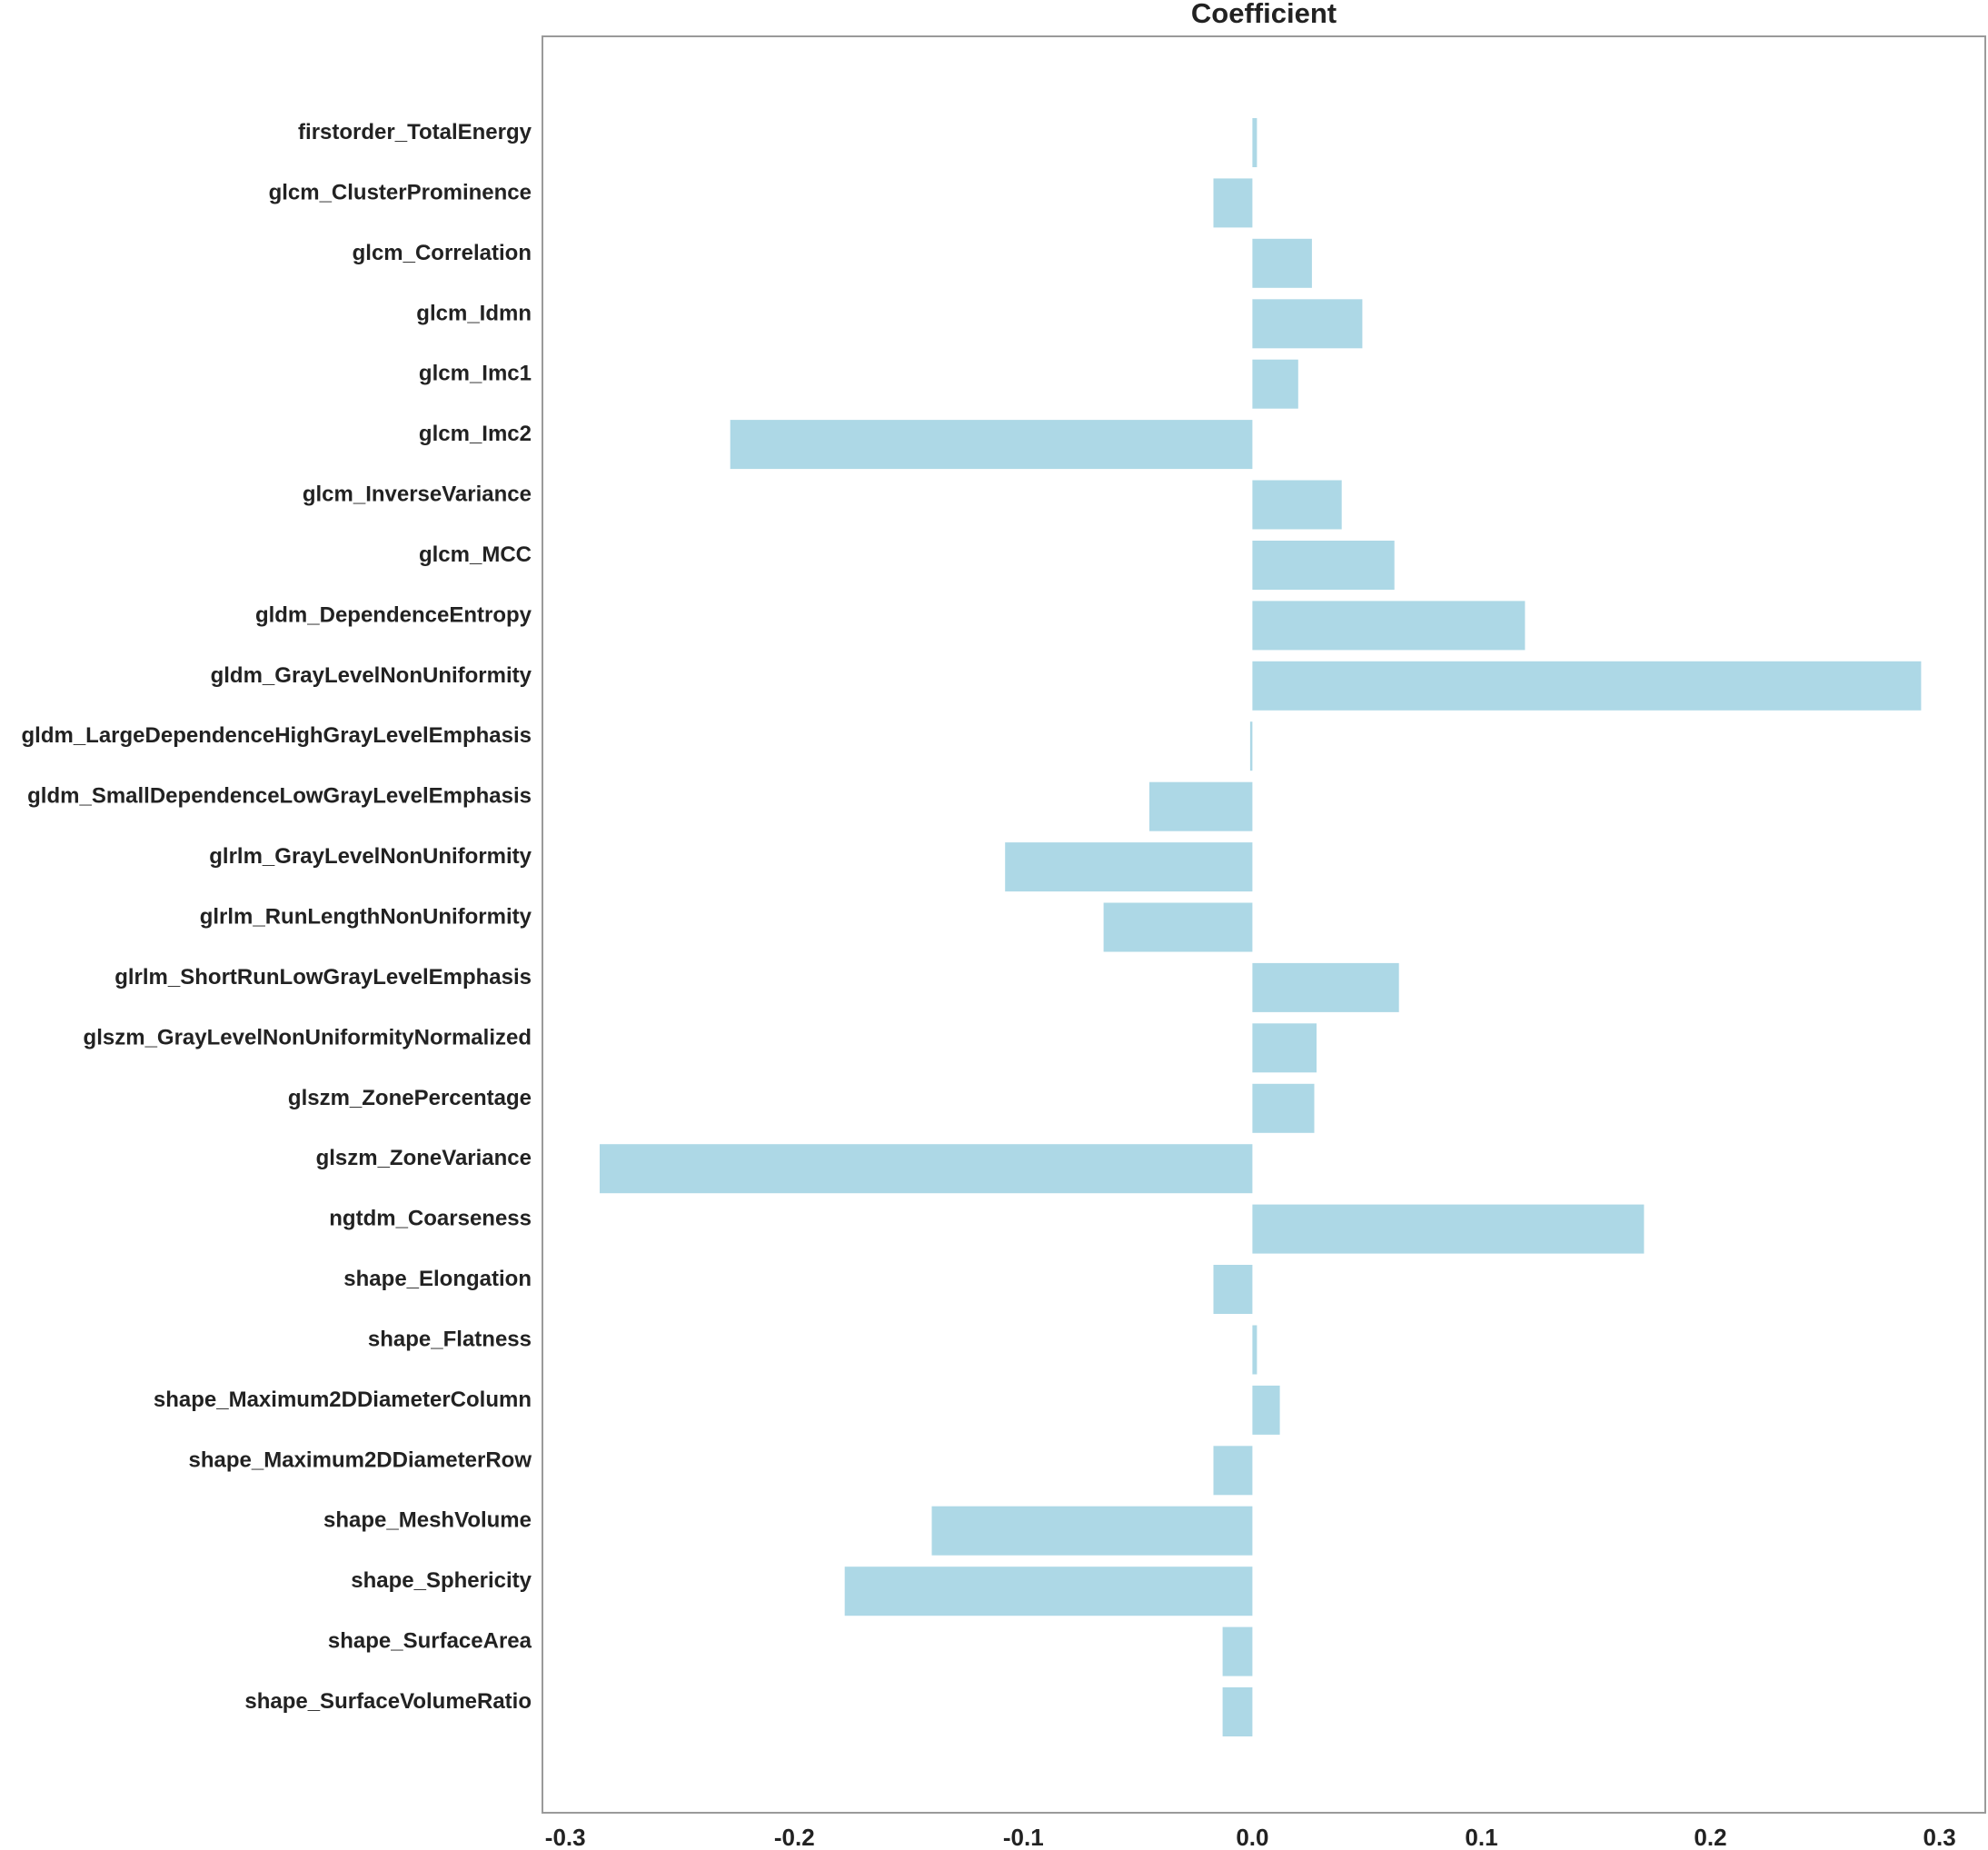 This screenshot has width=1988, height=1850. Describe the element at coordinates (431, 1219) in the screenshot. I see `category-label: ngtdm_Coarseness` at that location.